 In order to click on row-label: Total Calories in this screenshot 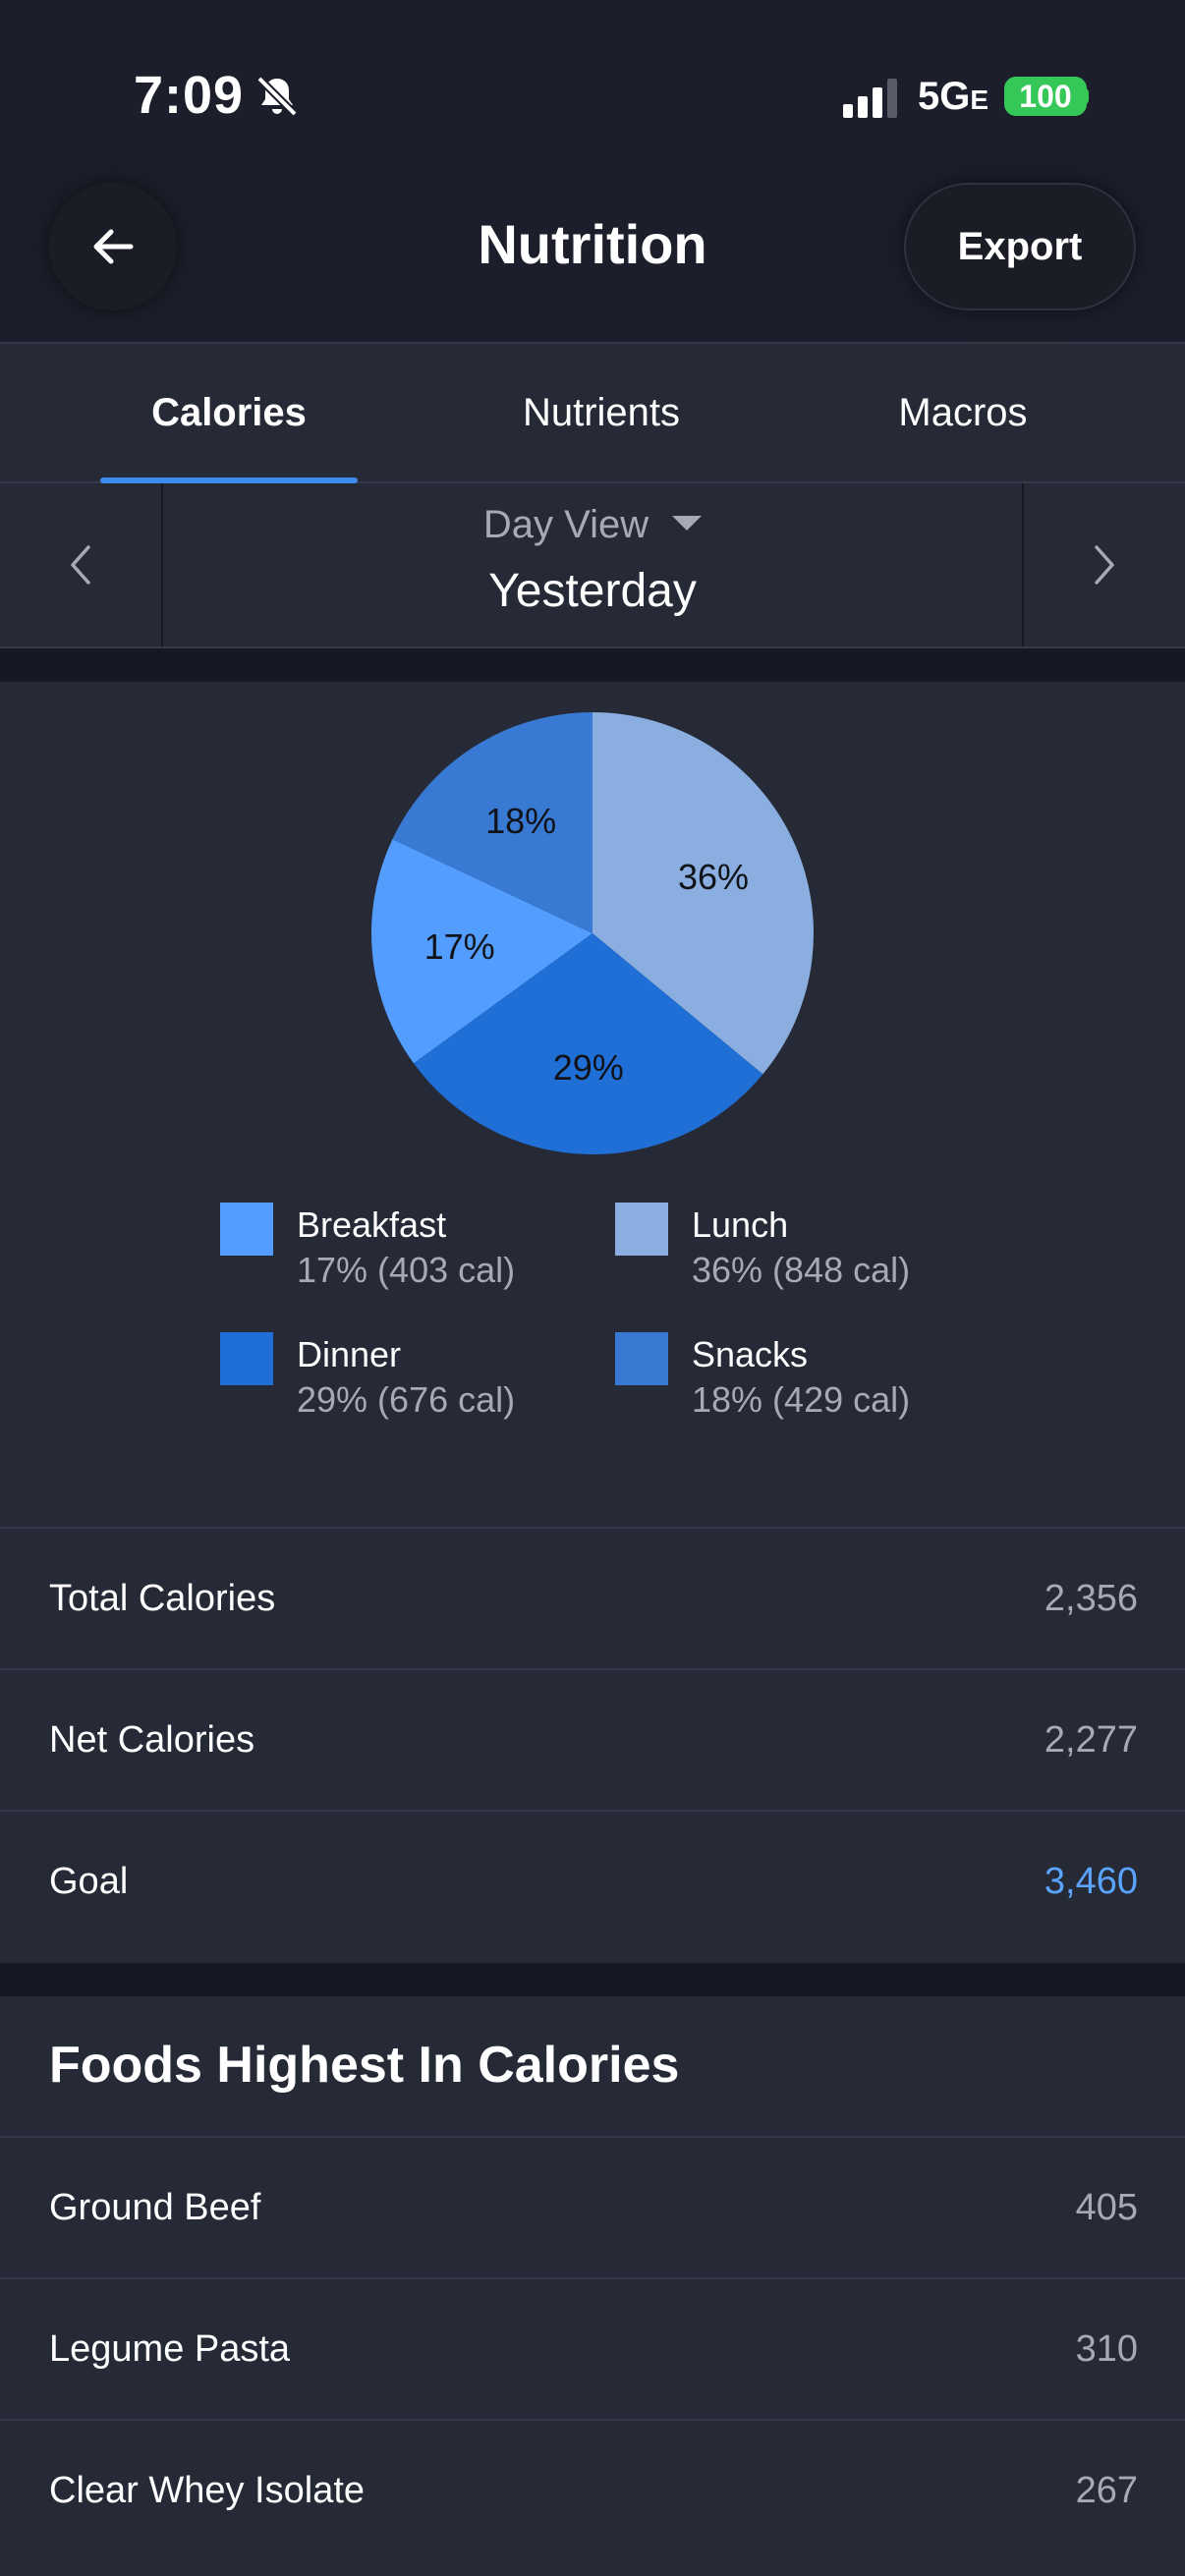, I will do `click(163, 1598)`.